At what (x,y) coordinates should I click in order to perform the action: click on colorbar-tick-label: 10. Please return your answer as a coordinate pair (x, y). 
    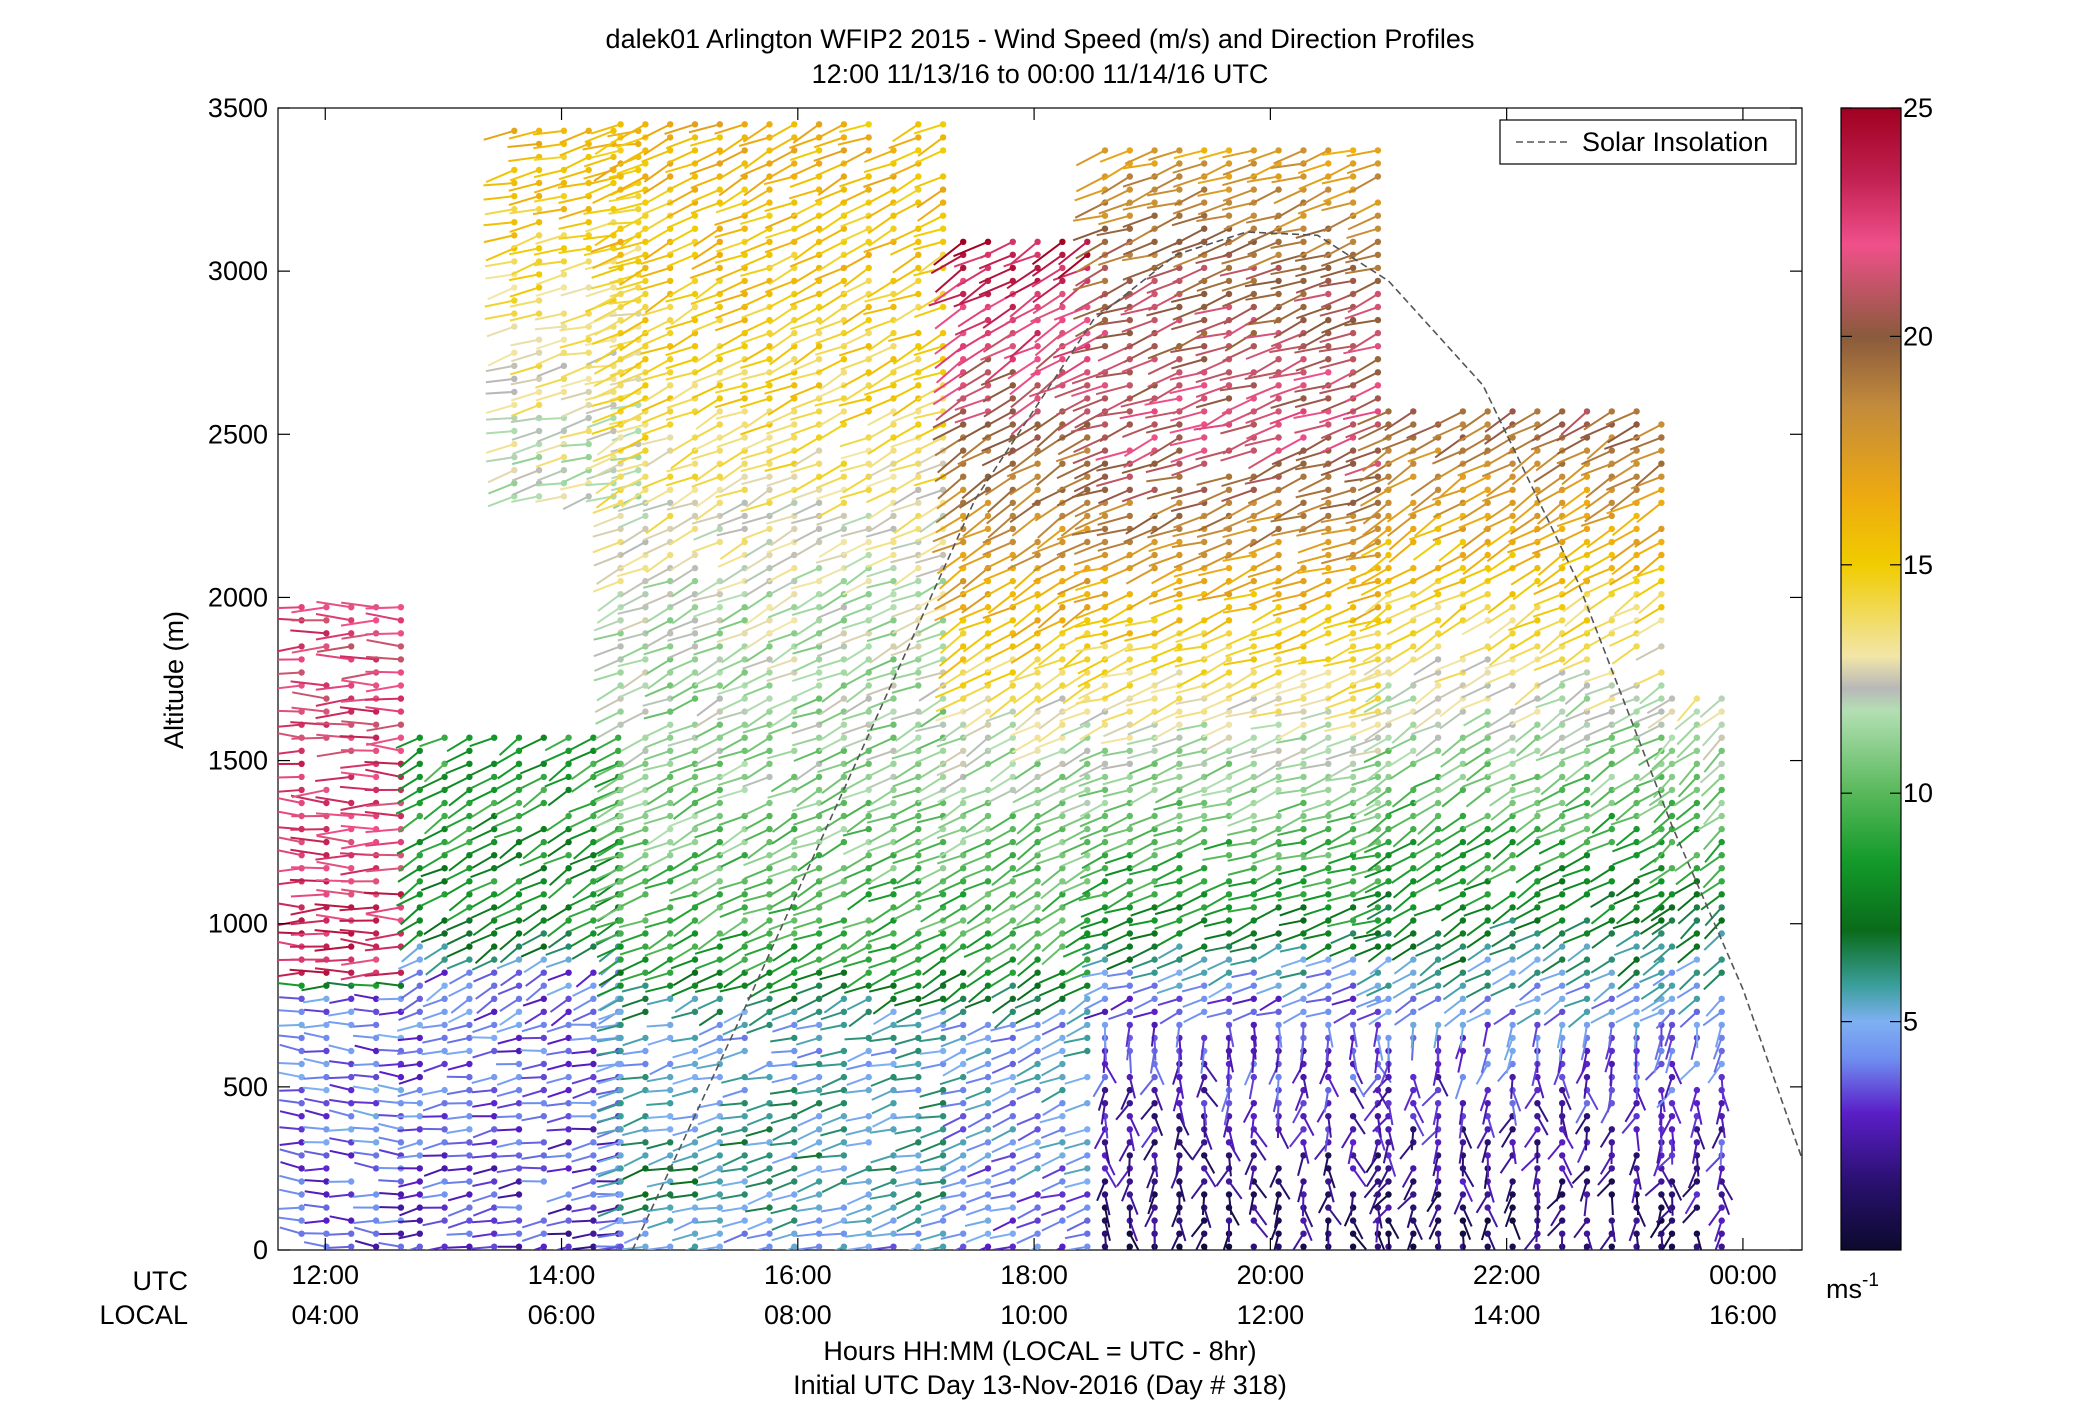
    Looking at the image, I should click on (1918, 793).